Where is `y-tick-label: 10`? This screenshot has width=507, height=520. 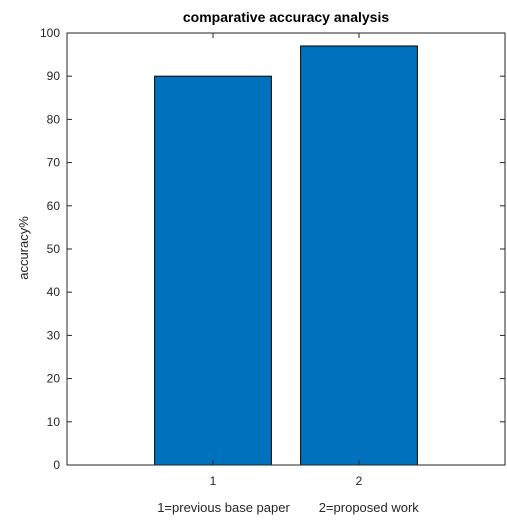 y-tick-label: 10 is located at coordinates (54, 422).